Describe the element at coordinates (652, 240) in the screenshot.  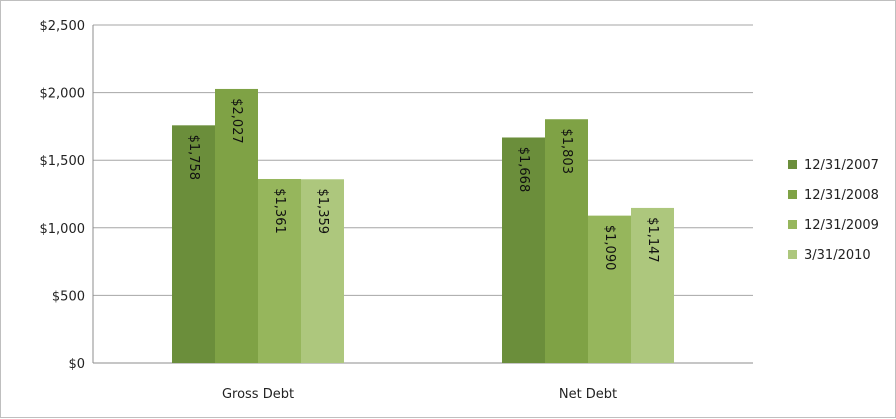
I see `bar-value-label: $1,147` at that location.